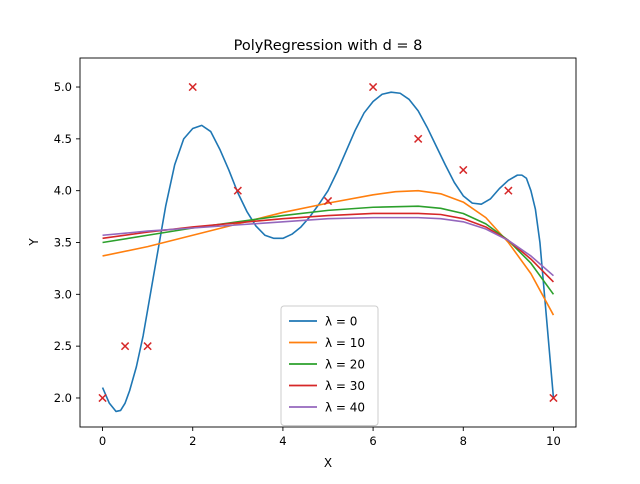  Describe the element at coordinates (34, 242) in the screenshot. I see `y-axis-label: Y` at that location.